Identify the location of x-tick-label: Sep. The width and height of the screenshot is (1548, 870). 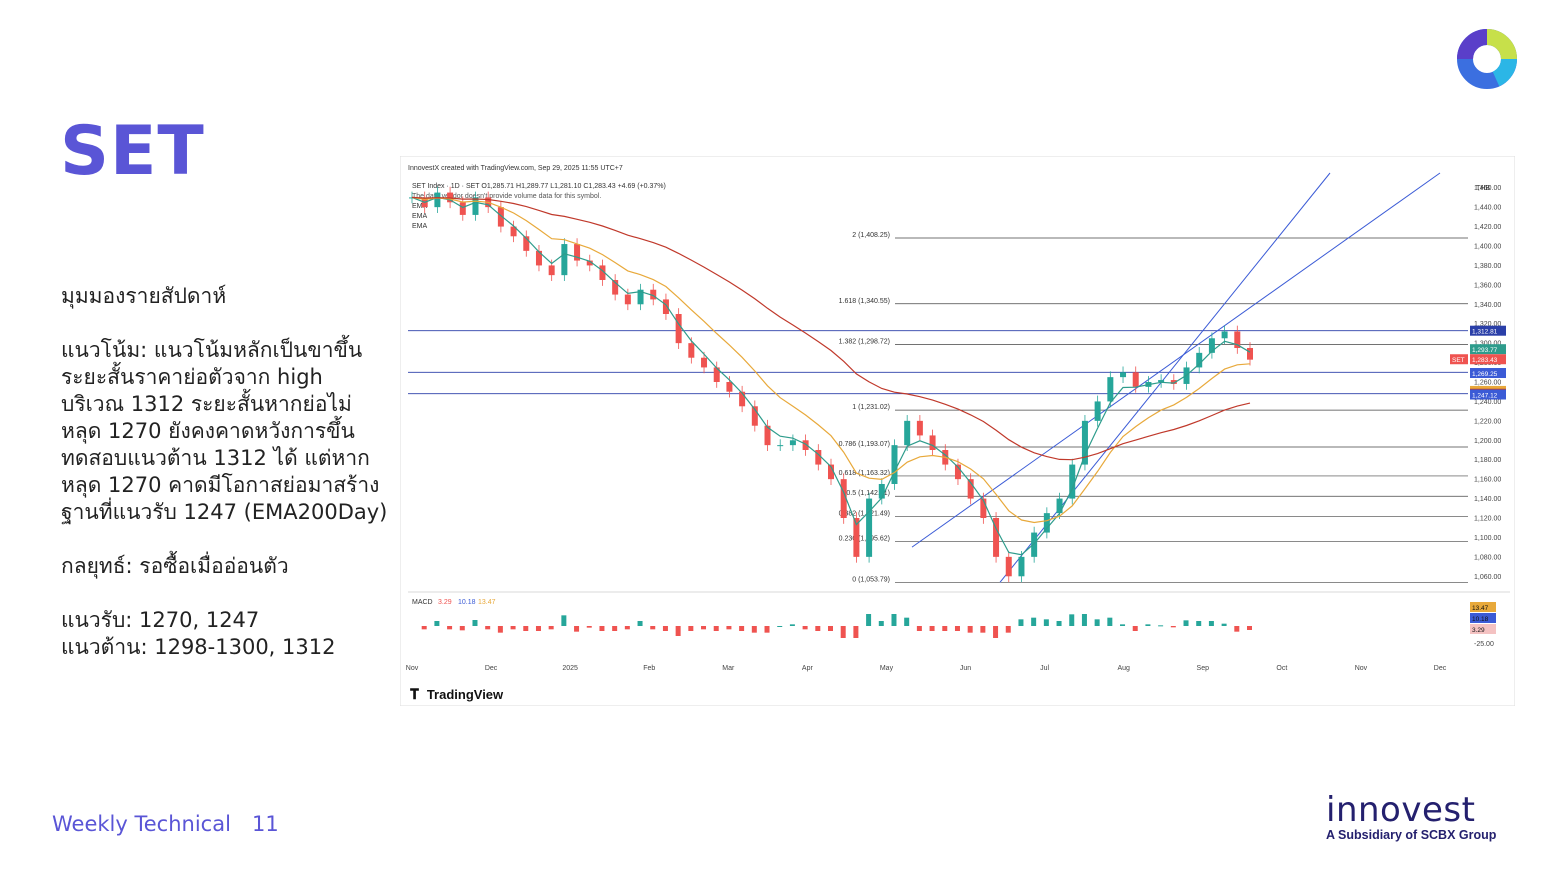
(1203, 668).